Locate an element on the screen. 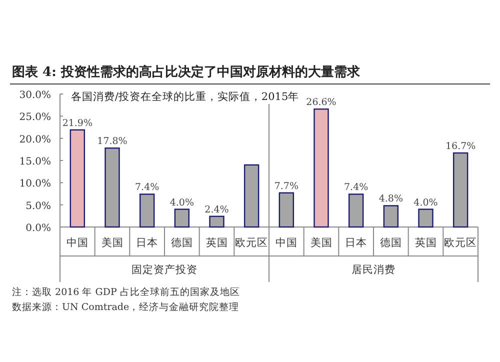 The height and width of the screenshot is (362, 500). text: 注：选取 2016 年 GDP 占比全球前五的国家及地区 is located at coordinates (126, 292).